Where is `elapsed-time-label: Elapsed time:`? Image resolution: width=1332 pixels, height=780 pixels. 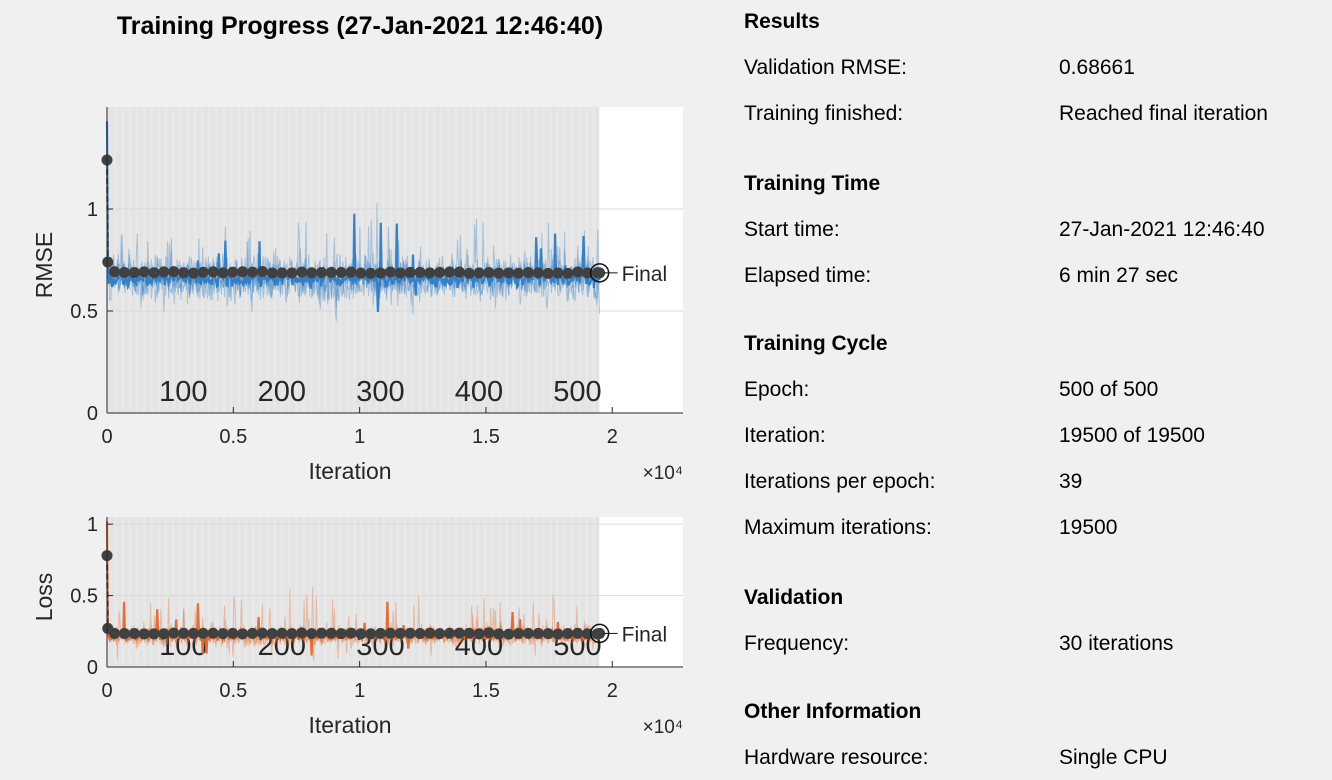 elapsed-time-label: Elapsed time: is located at coordinates (808, 275).